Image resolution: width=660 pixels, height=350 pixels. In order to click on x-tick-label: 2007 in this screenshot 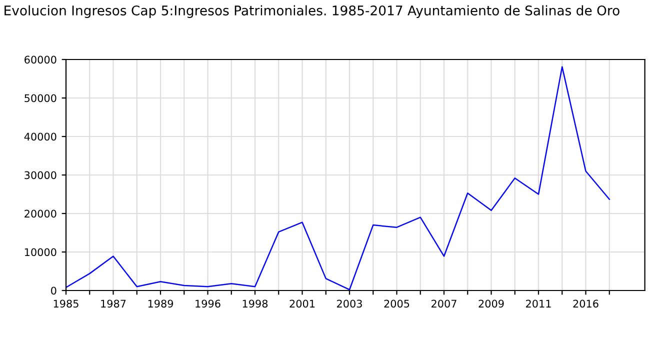, I will do `click(444, 304)`.